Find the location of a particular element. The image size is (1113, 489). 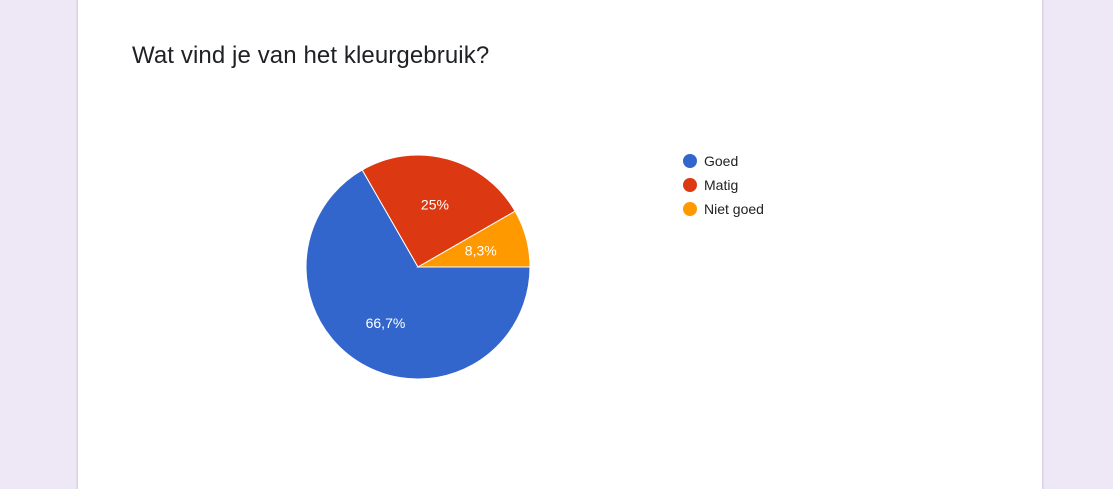

pie-slice-matig is located at coordinates (438, 211).